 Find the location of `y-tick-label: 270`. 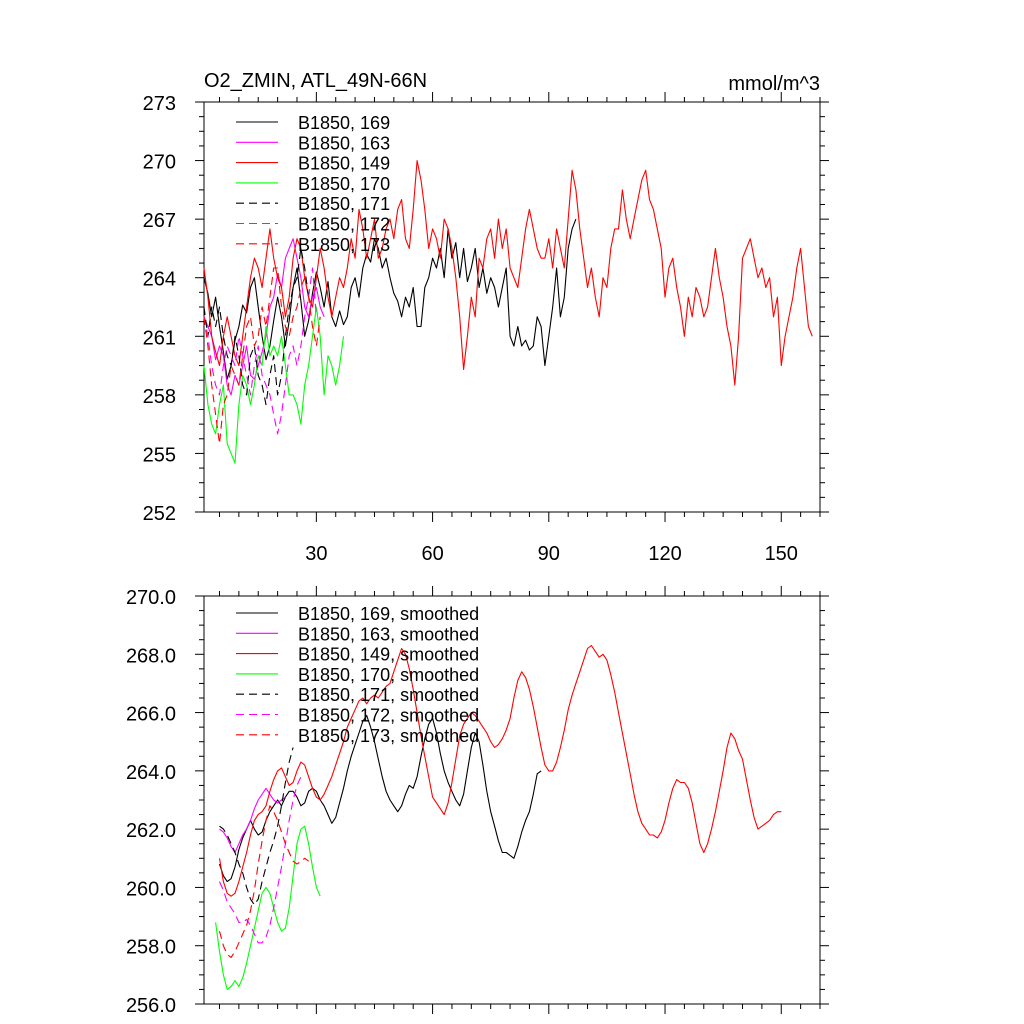

y-tick-label: 270 is located at coordinates (159, 163).